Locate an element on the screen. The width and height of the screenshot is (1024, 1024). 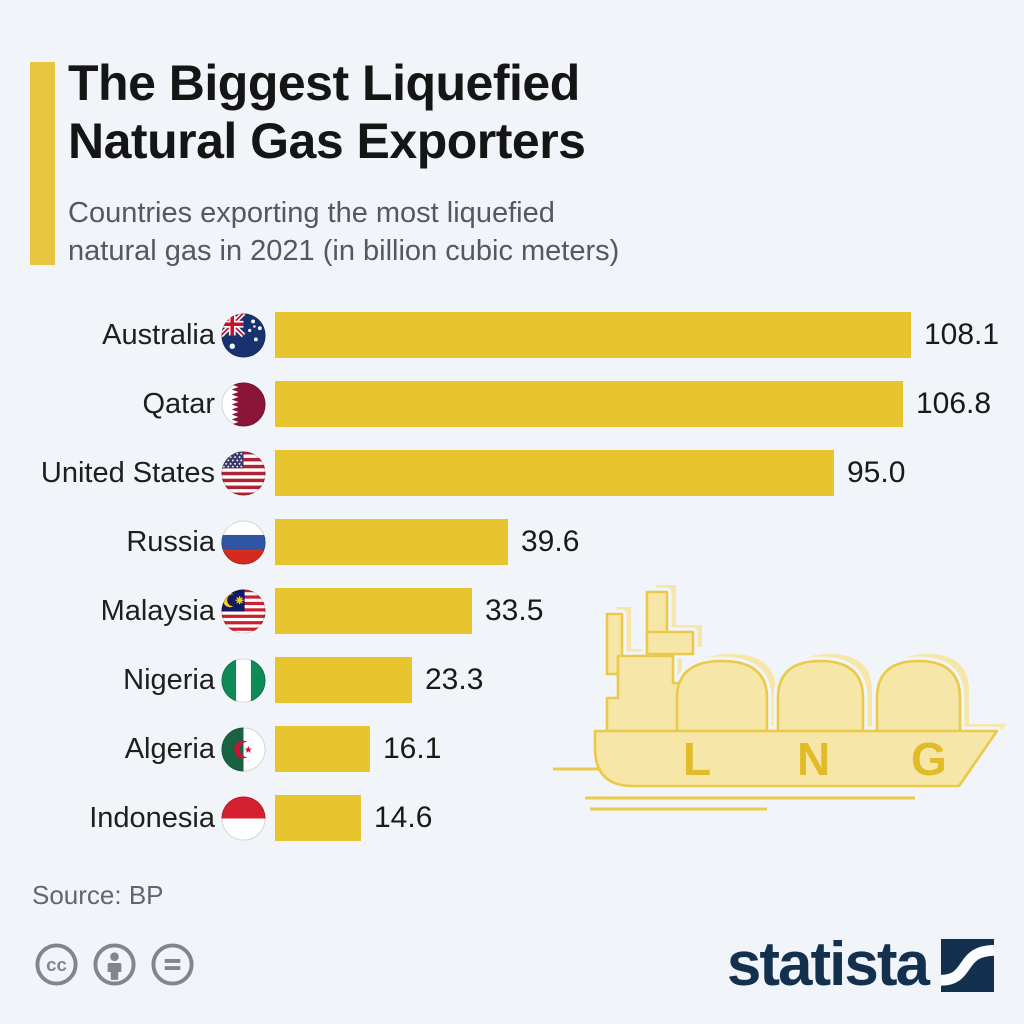
chart-row: Malaysia 33.5 is located at coordinates (515, 611).